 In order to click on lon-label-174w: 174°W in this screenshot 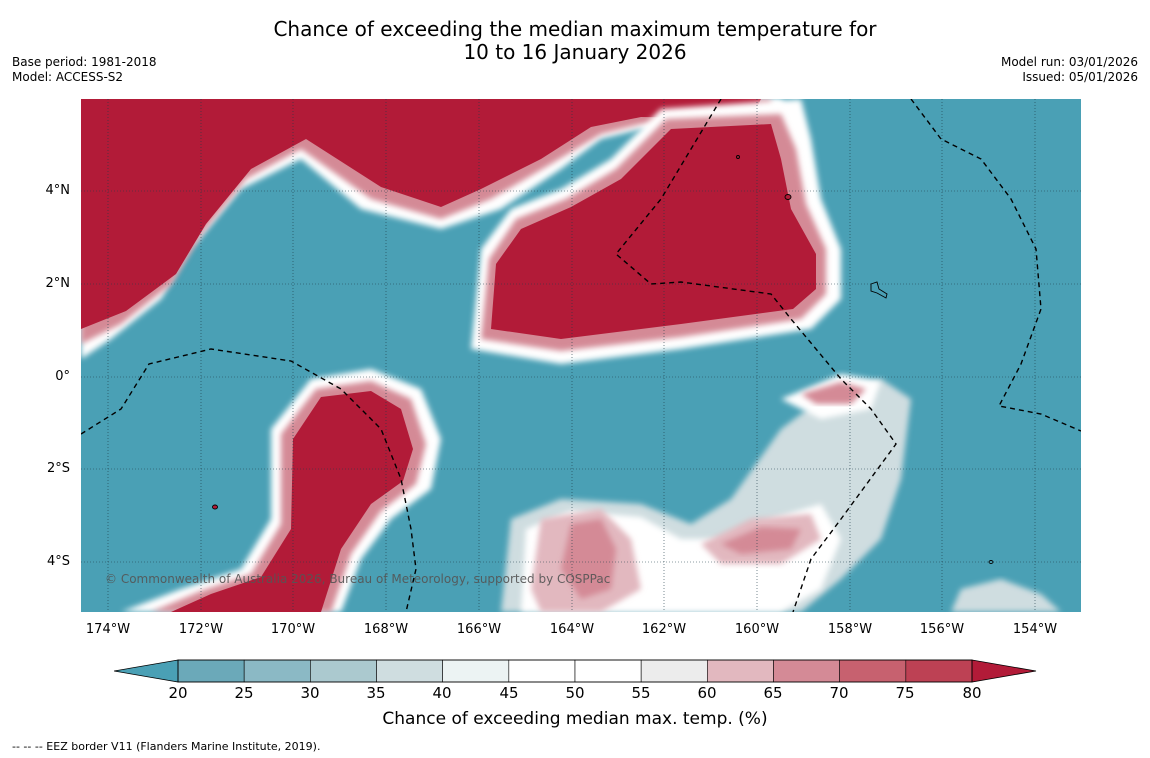, I will do `click(108, 629)`.